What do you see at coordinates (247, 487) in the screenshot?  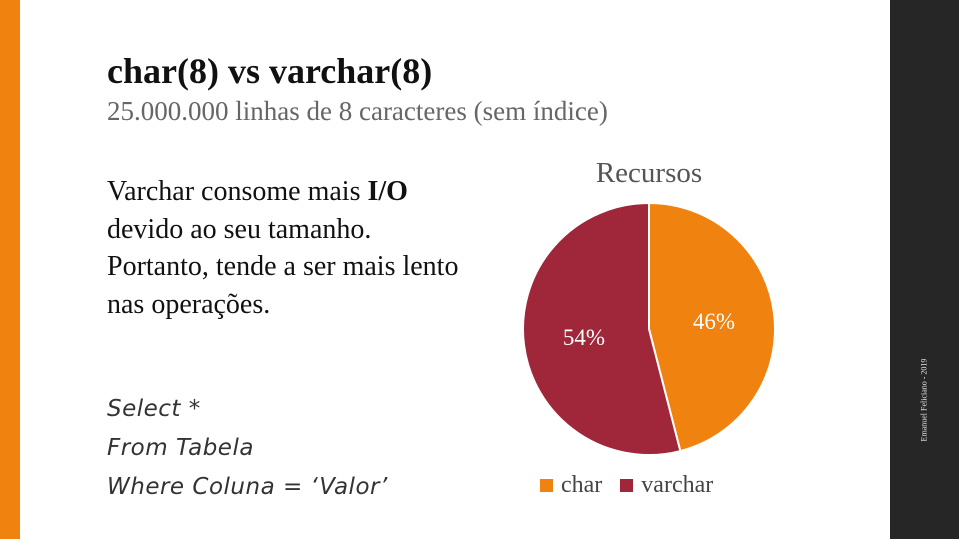 I see `code-line: Where Coluna = ‘Valor’` at bounding box center [247, 487].